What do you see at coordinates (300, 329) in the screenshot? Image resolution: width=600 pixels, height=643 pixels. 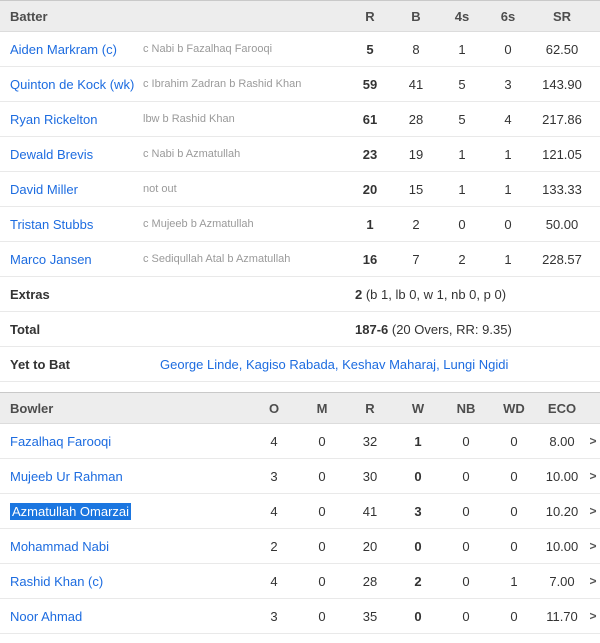 I see `total-row: Total 187-6 (20 Overs, RR: 9.35)` at bounding box center [300, 329].